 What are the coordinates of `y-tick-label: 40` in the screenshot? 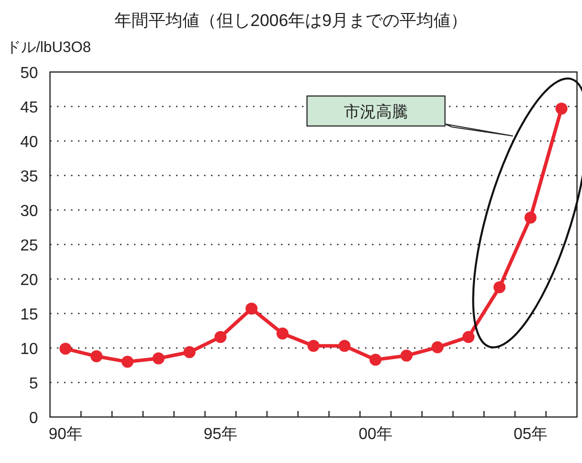 It's located at (29, 142).